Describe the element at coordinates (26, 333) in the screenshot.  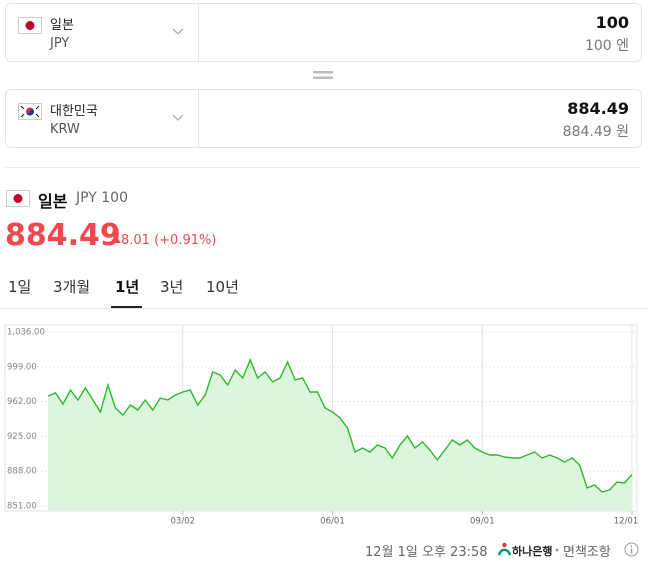
I see `y-tick-label: 1,036.00` at that location.